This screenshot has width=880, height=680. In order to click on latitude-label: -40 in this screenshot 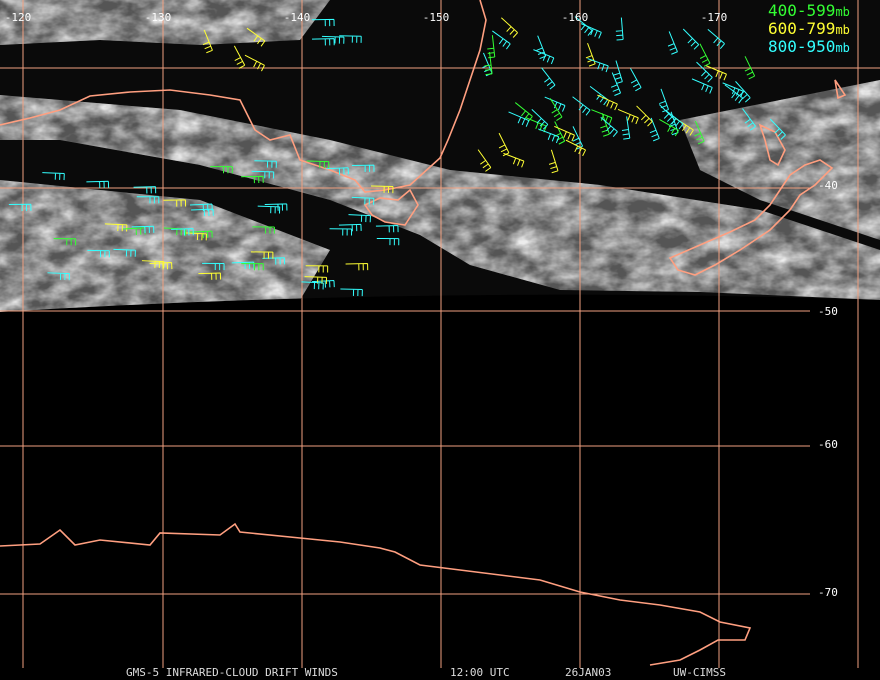, I will do `click(828, 185)`.